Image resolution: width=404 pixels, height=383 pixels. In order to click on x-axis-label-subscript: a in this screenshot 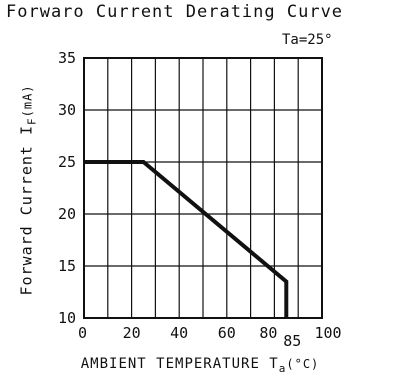, I will do `click(282, 368)`.